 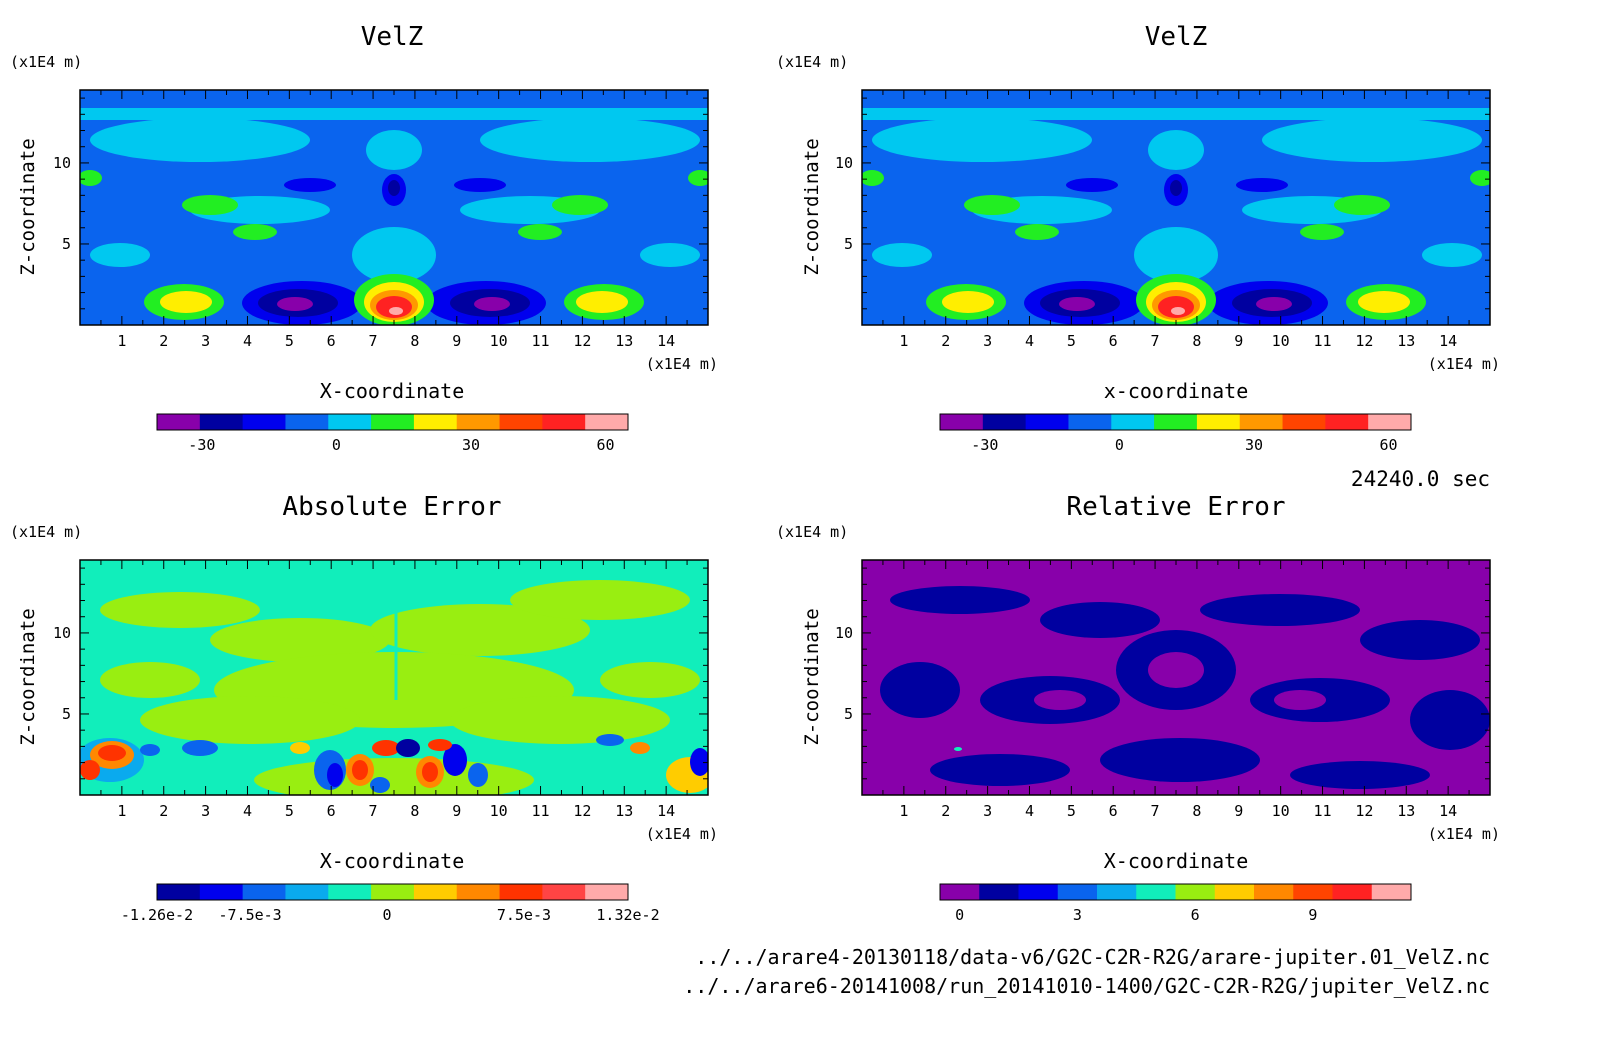 I want to click on x-axis-label: X-coordinate, so click(x=1176, y=861).